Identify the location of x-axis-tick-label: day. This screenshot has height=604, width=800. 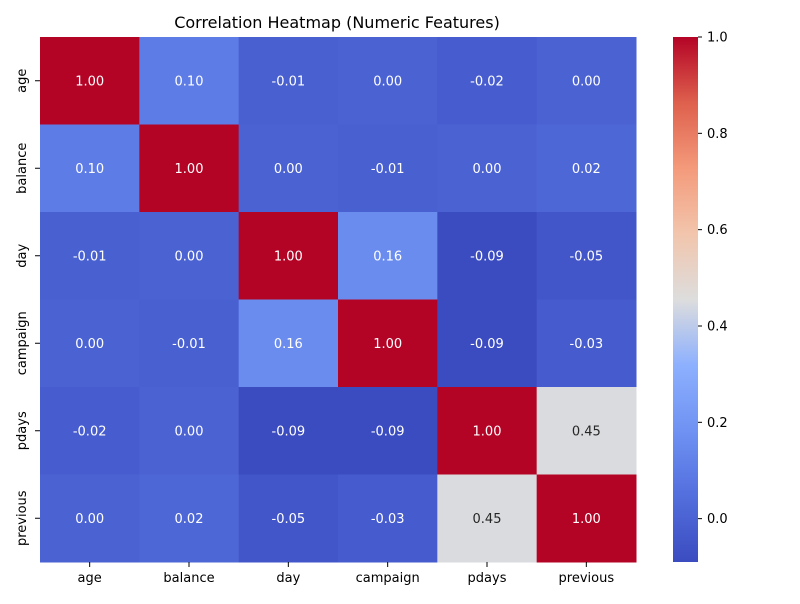
(288, 578).